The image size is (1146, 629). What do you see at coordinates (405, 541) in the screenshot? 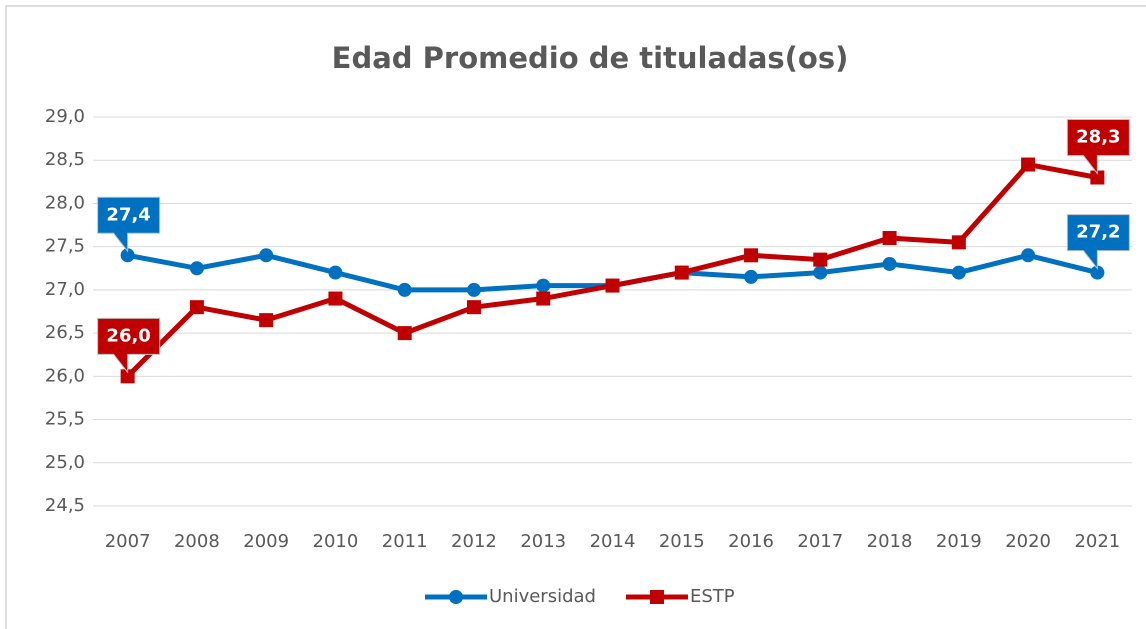
I see `x-tick-label: 2011` at bounding box center [405, 541].